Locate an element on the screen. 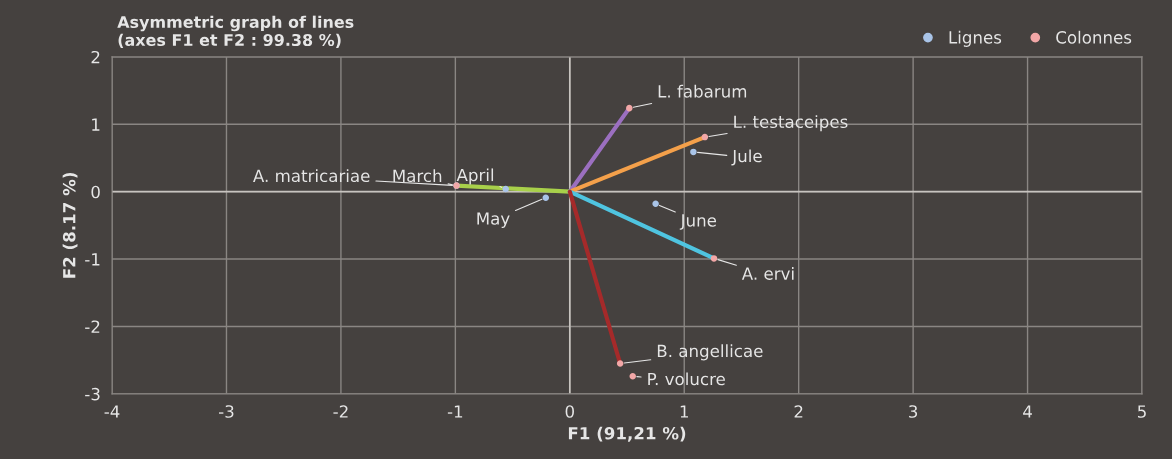  annotation: Jule is located at coordinates (746, 157).